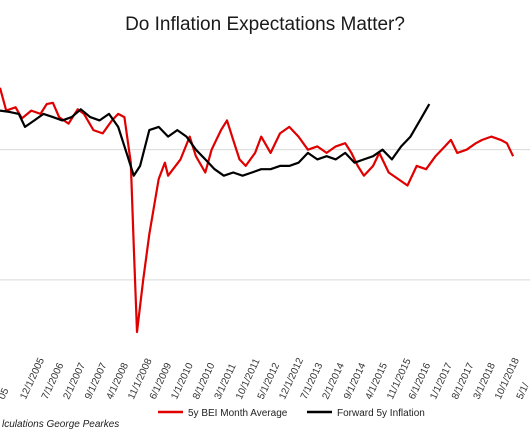  I want to click on chart-title: Do Inflation Expectations Matter?, so click(265, 24).